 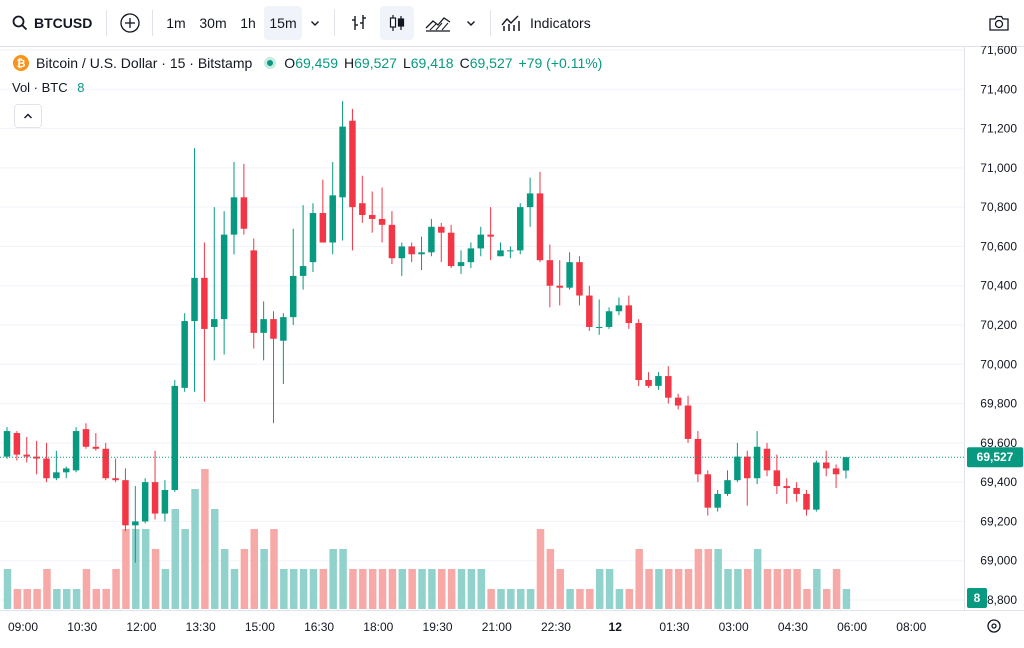 What do you see at coordinates (40, 87) in the screenshot?
I see `volume-label: Vol · BTC` at bounding box center [40, 87].